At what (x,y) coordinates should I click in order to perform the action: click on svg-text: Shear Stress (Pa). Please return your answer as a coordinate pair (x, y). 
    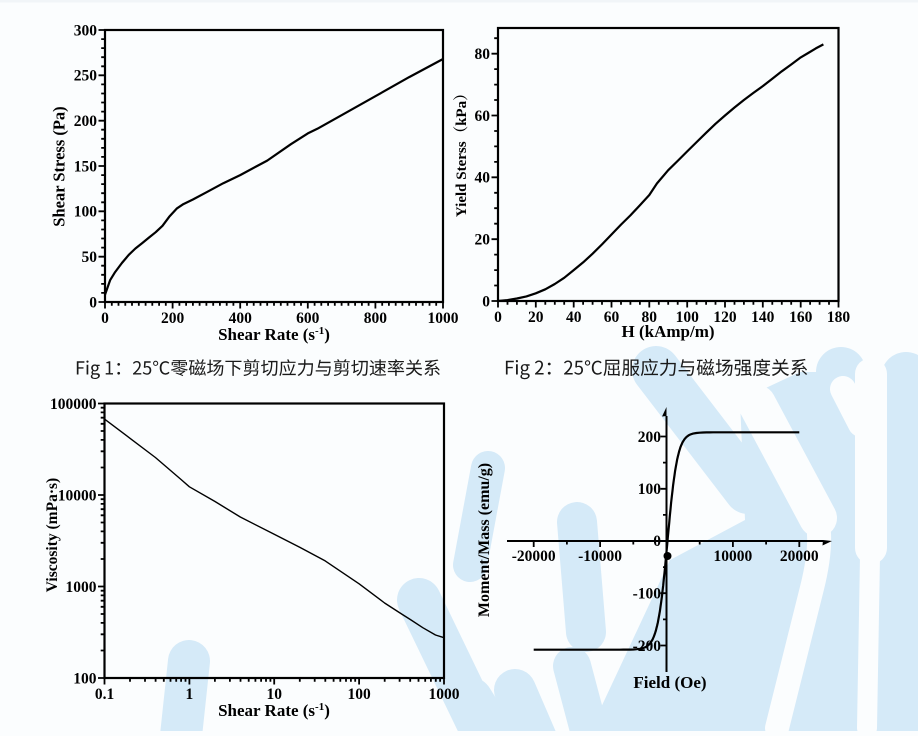
    Looking at the image, I should click on (59, 166).